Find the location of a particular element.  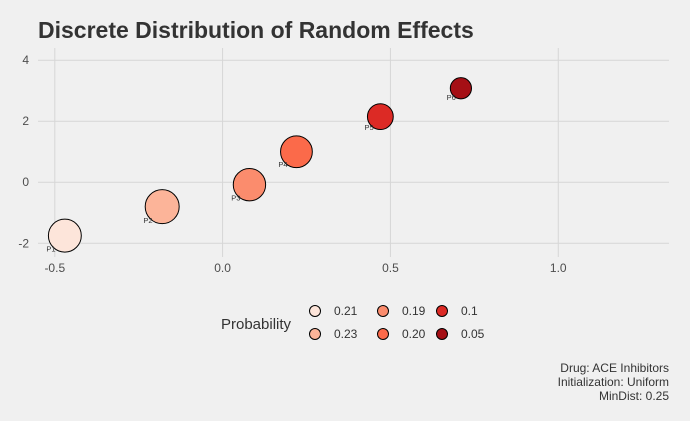

y-tick-label: 2 is located at coordinates (25, 121).